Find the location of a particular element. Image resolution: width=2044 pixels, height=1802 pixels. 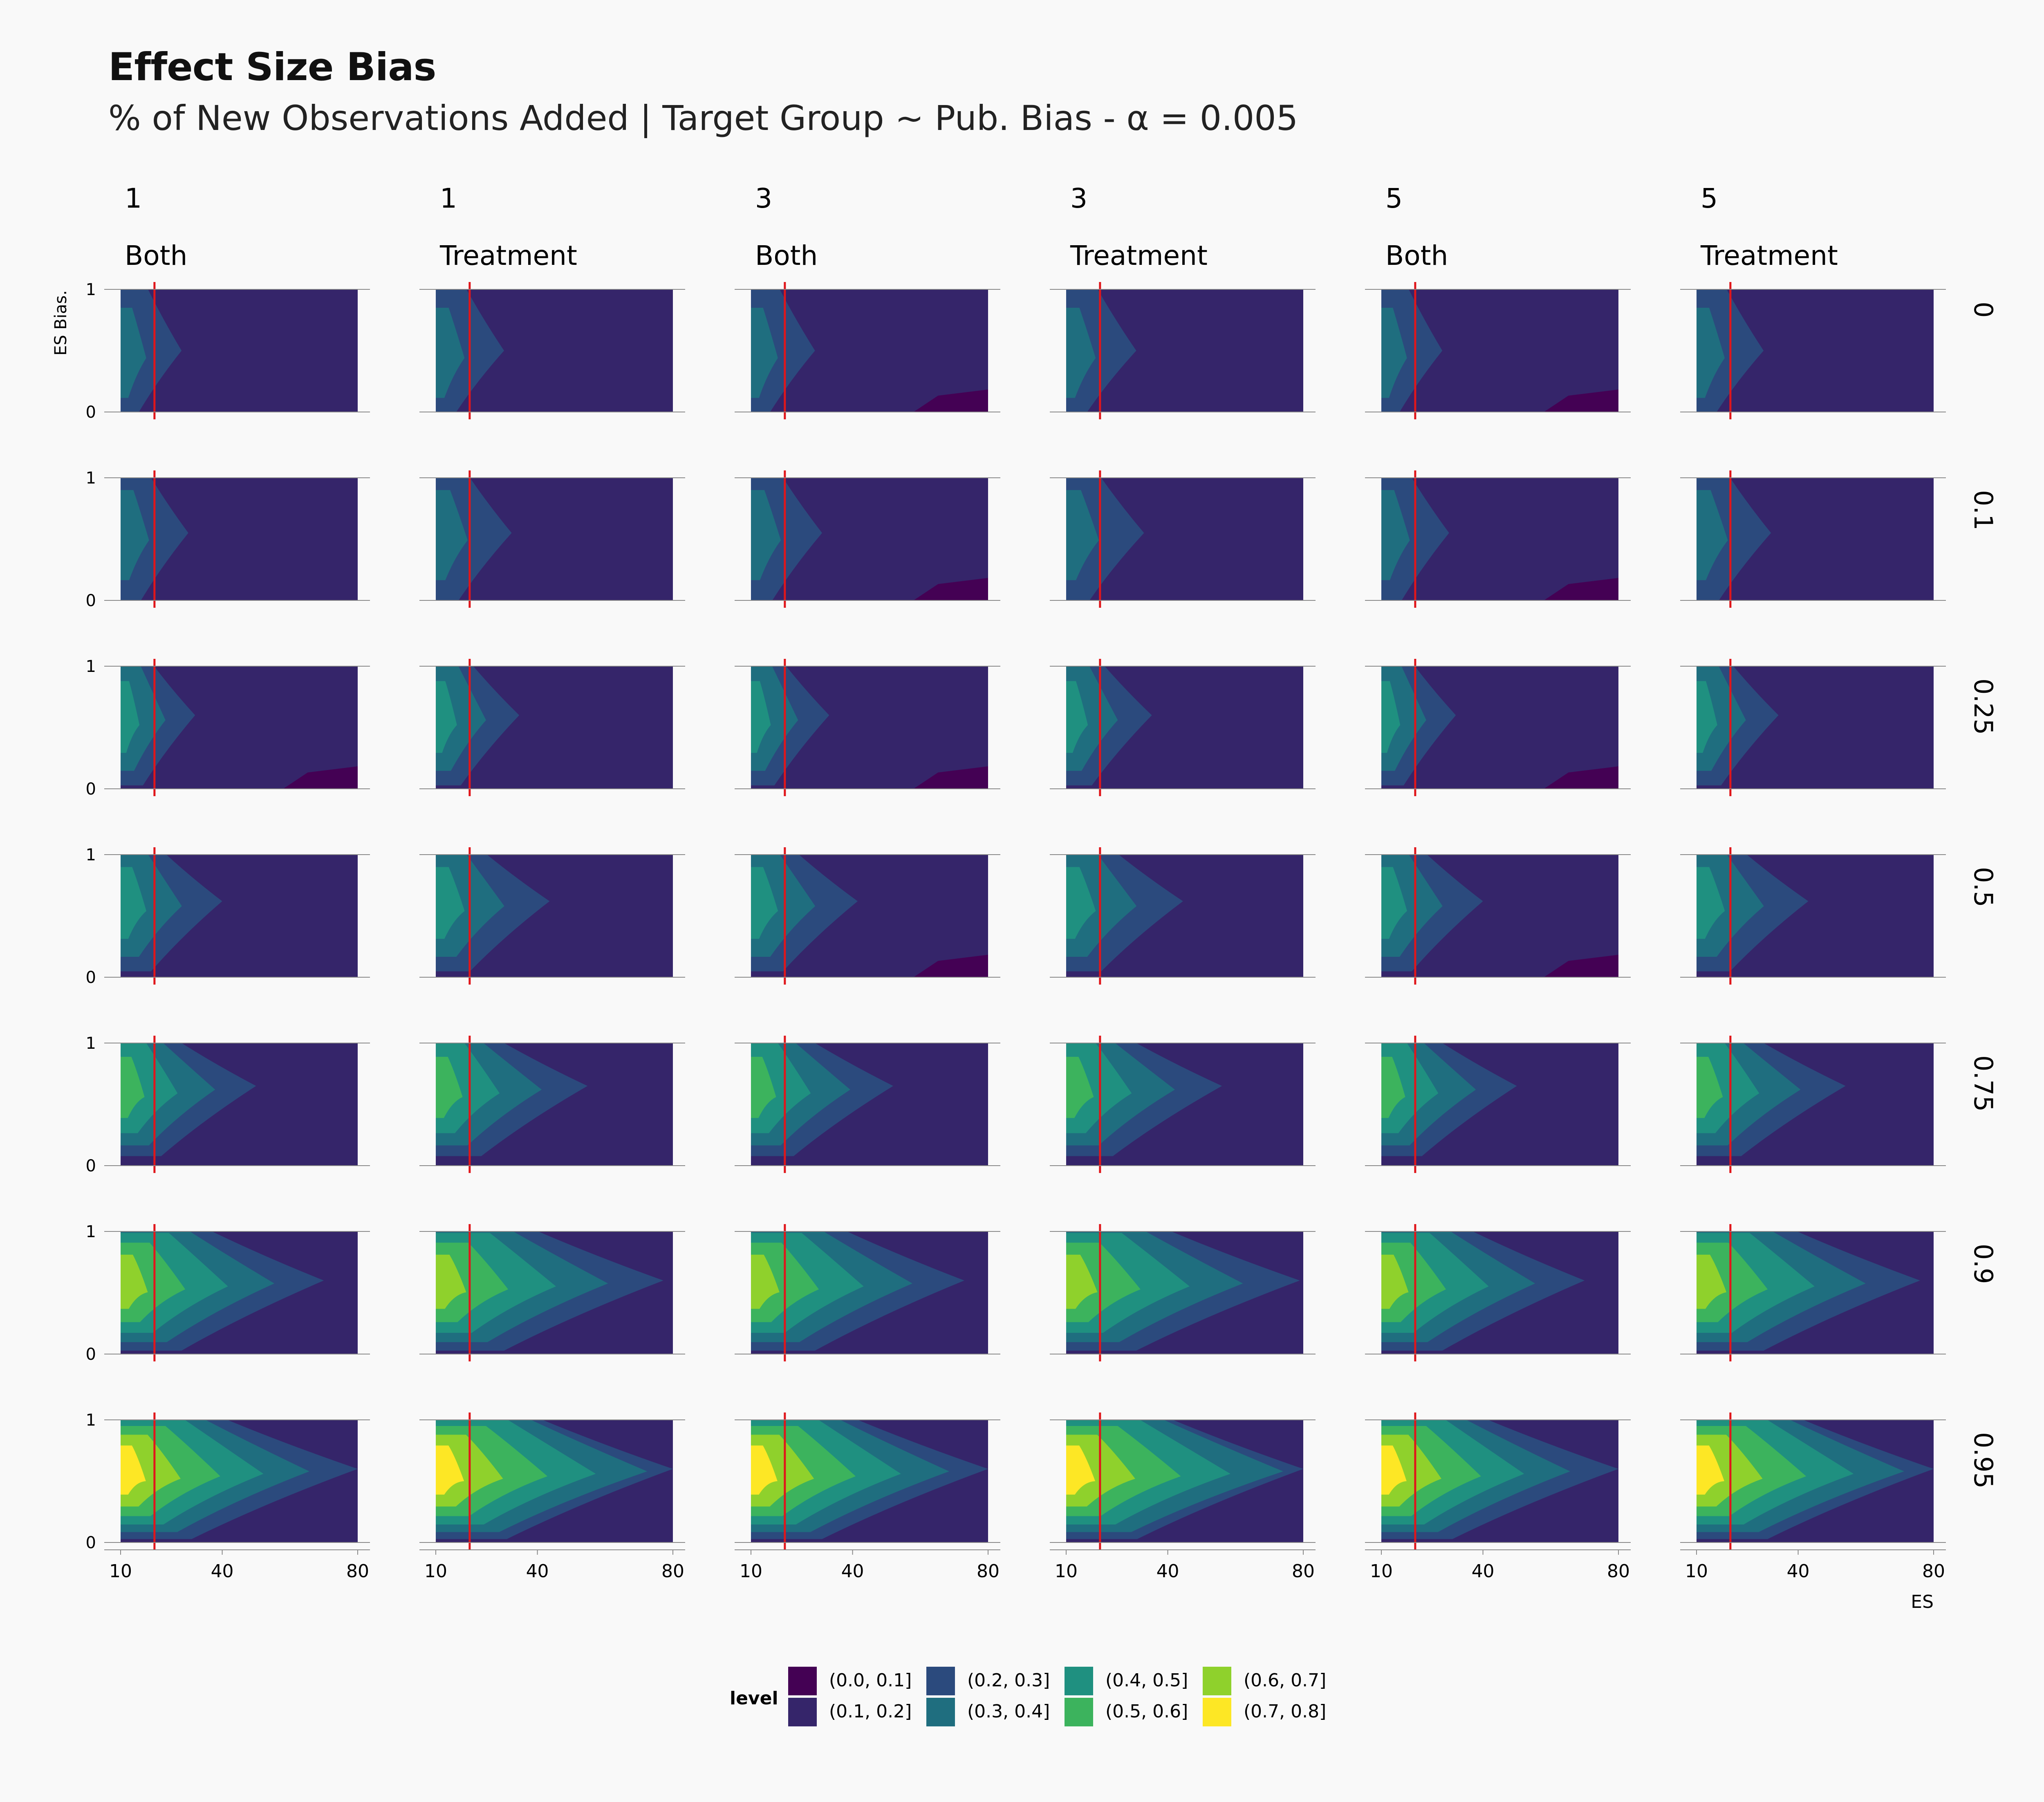

legend-label: (0.0, 0.1] is located at coordinates (870, 1680).